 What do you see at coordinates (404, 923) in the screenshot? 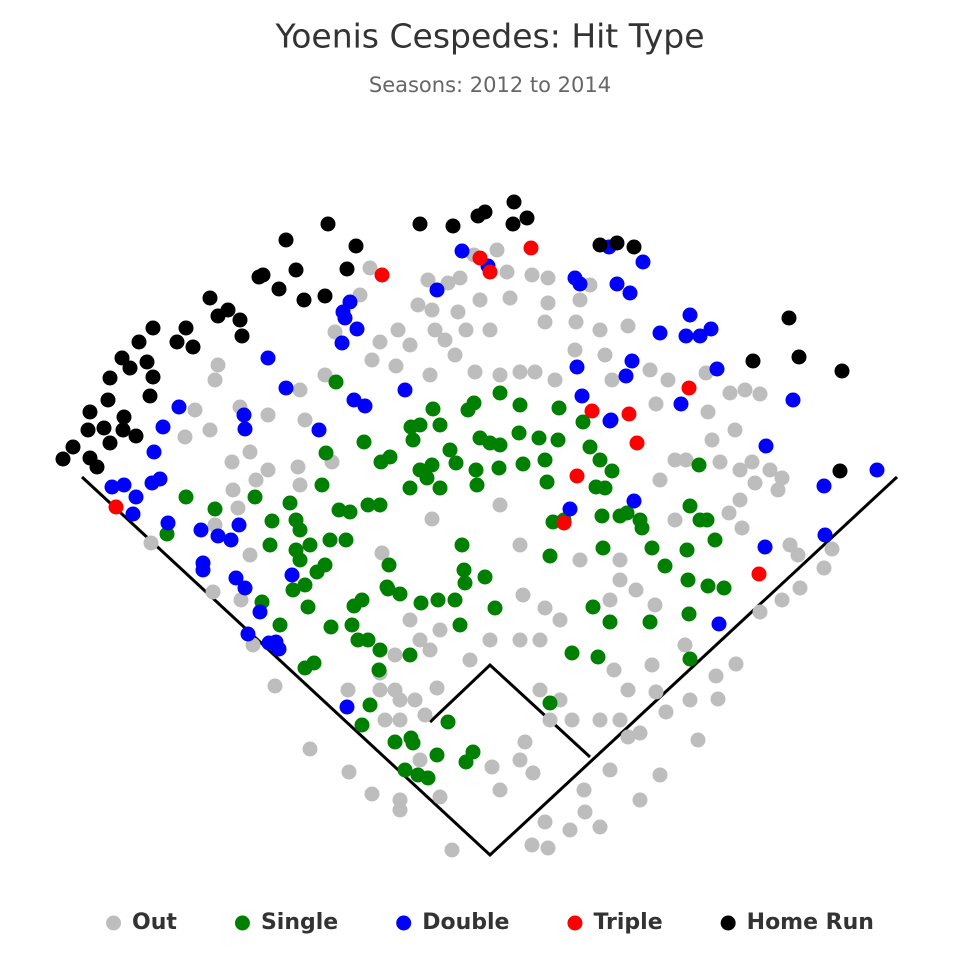
I see `legend-marker` at bounding box center [404, 923].